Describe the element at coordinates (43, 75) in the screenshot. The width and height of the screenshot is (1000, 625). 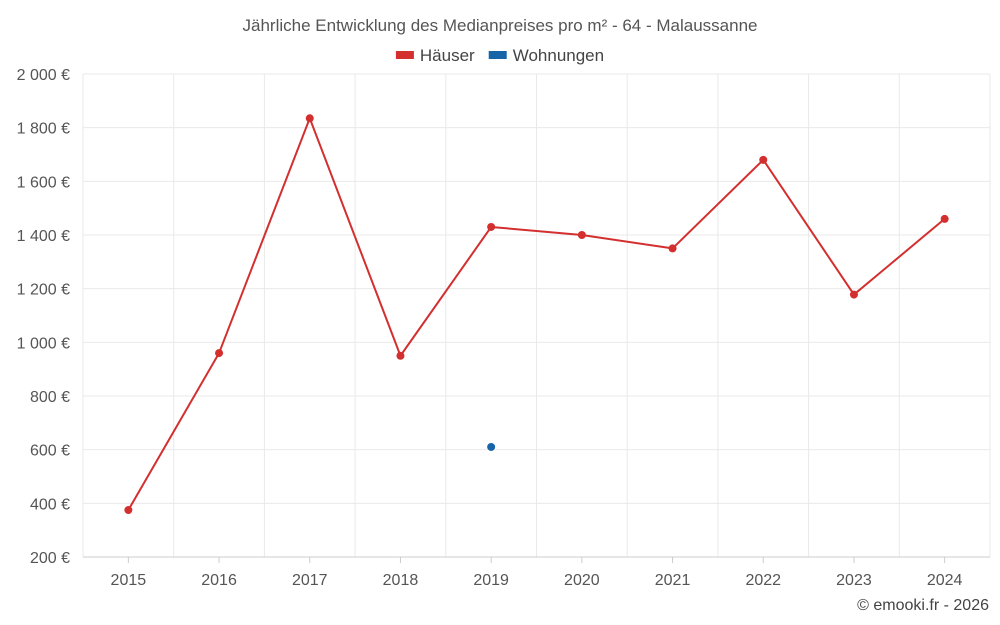
I see `y-tick-label: 2 000 €` at that location.